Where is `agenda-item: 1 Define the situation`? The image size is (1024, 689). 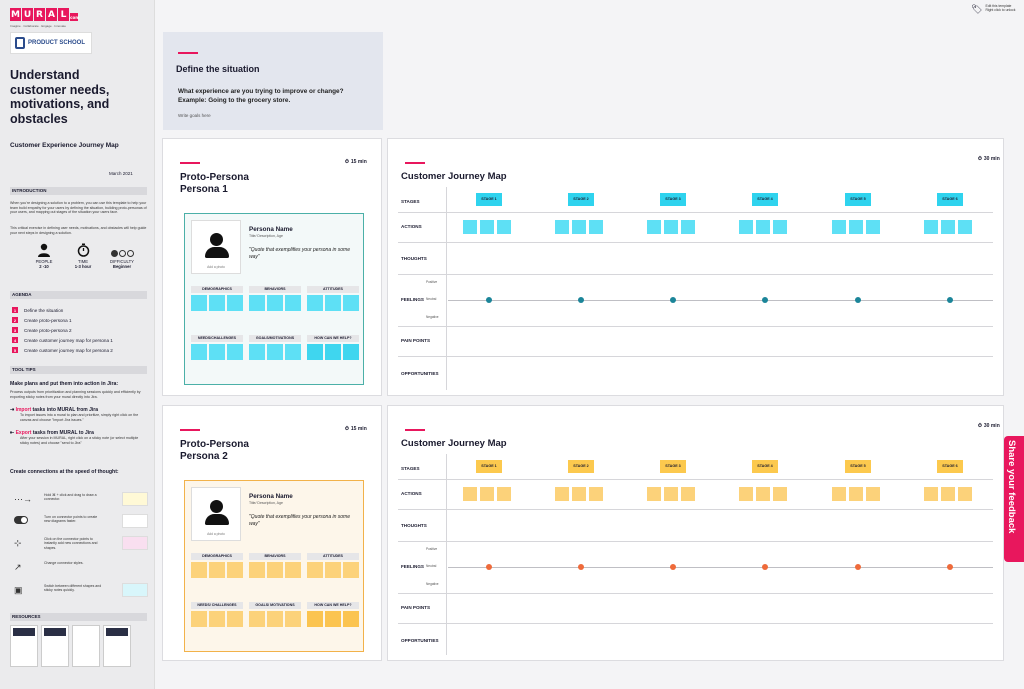 agenda-item: 1 Define the situation is located at coordinates (37, 310).